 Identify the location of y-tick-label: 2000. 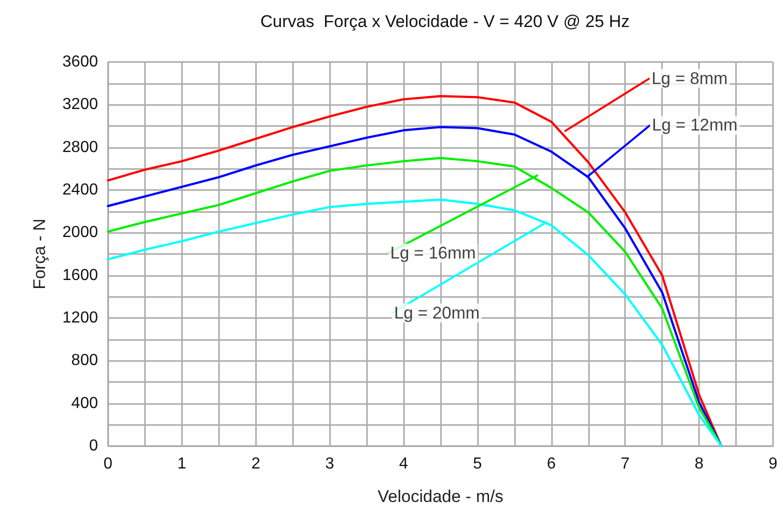
(80, 233).